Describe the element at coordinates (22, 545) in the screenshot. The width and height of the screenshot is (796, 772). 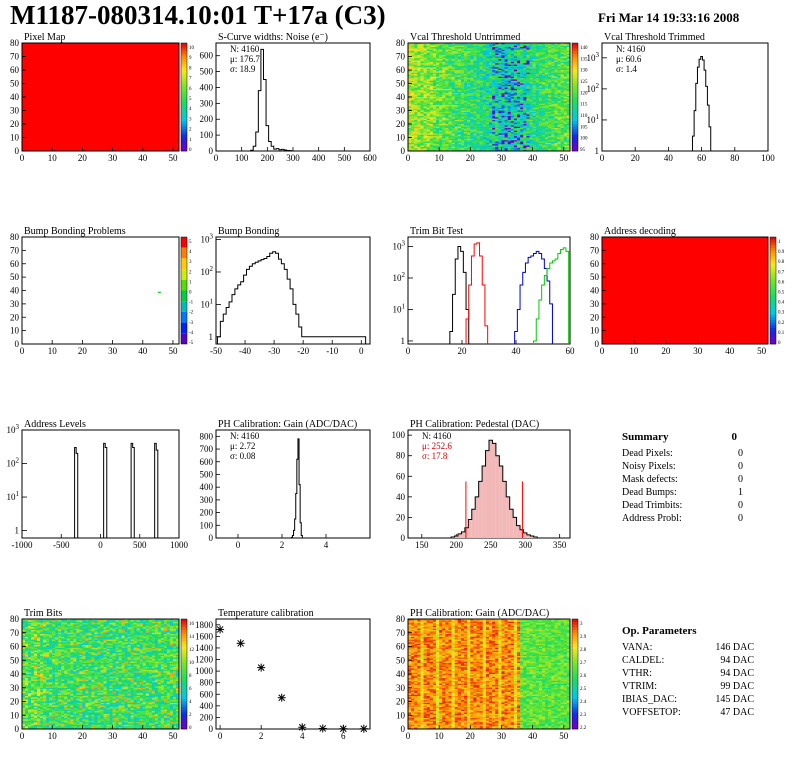
I see `x-tick-label: -1000` at that location.